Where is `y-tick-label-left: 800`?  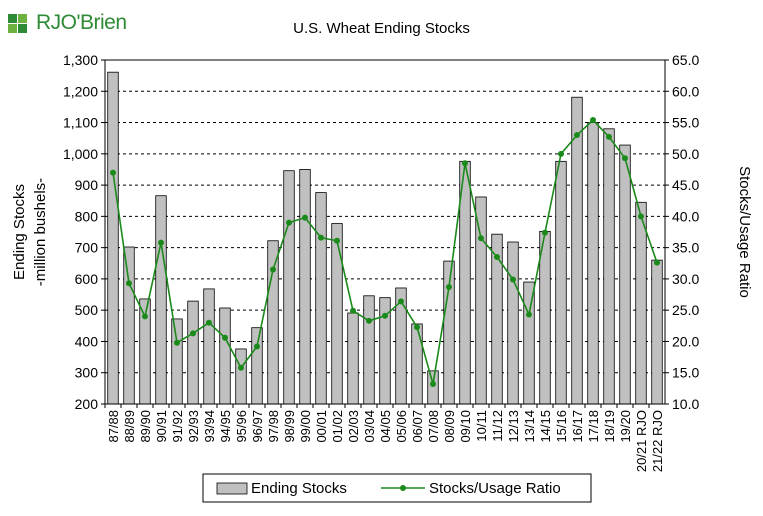 y-tick-label-left: 800 is located at coordinates (87, 216).